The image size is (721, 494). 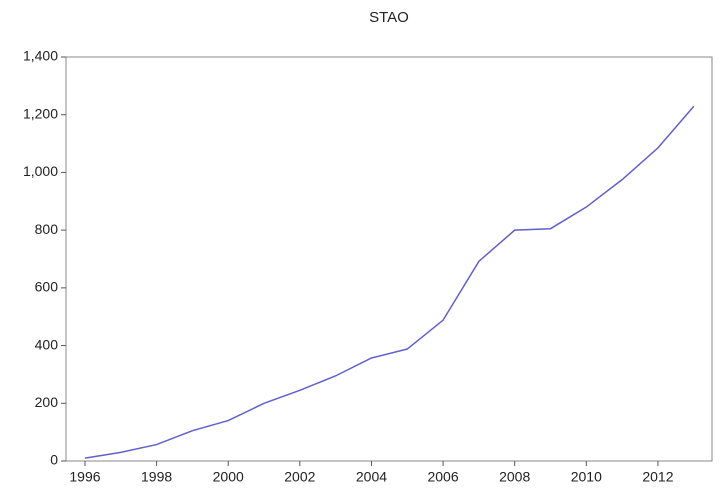 I want to click on x-tick-label: 2002, so click(x=299, y=477).